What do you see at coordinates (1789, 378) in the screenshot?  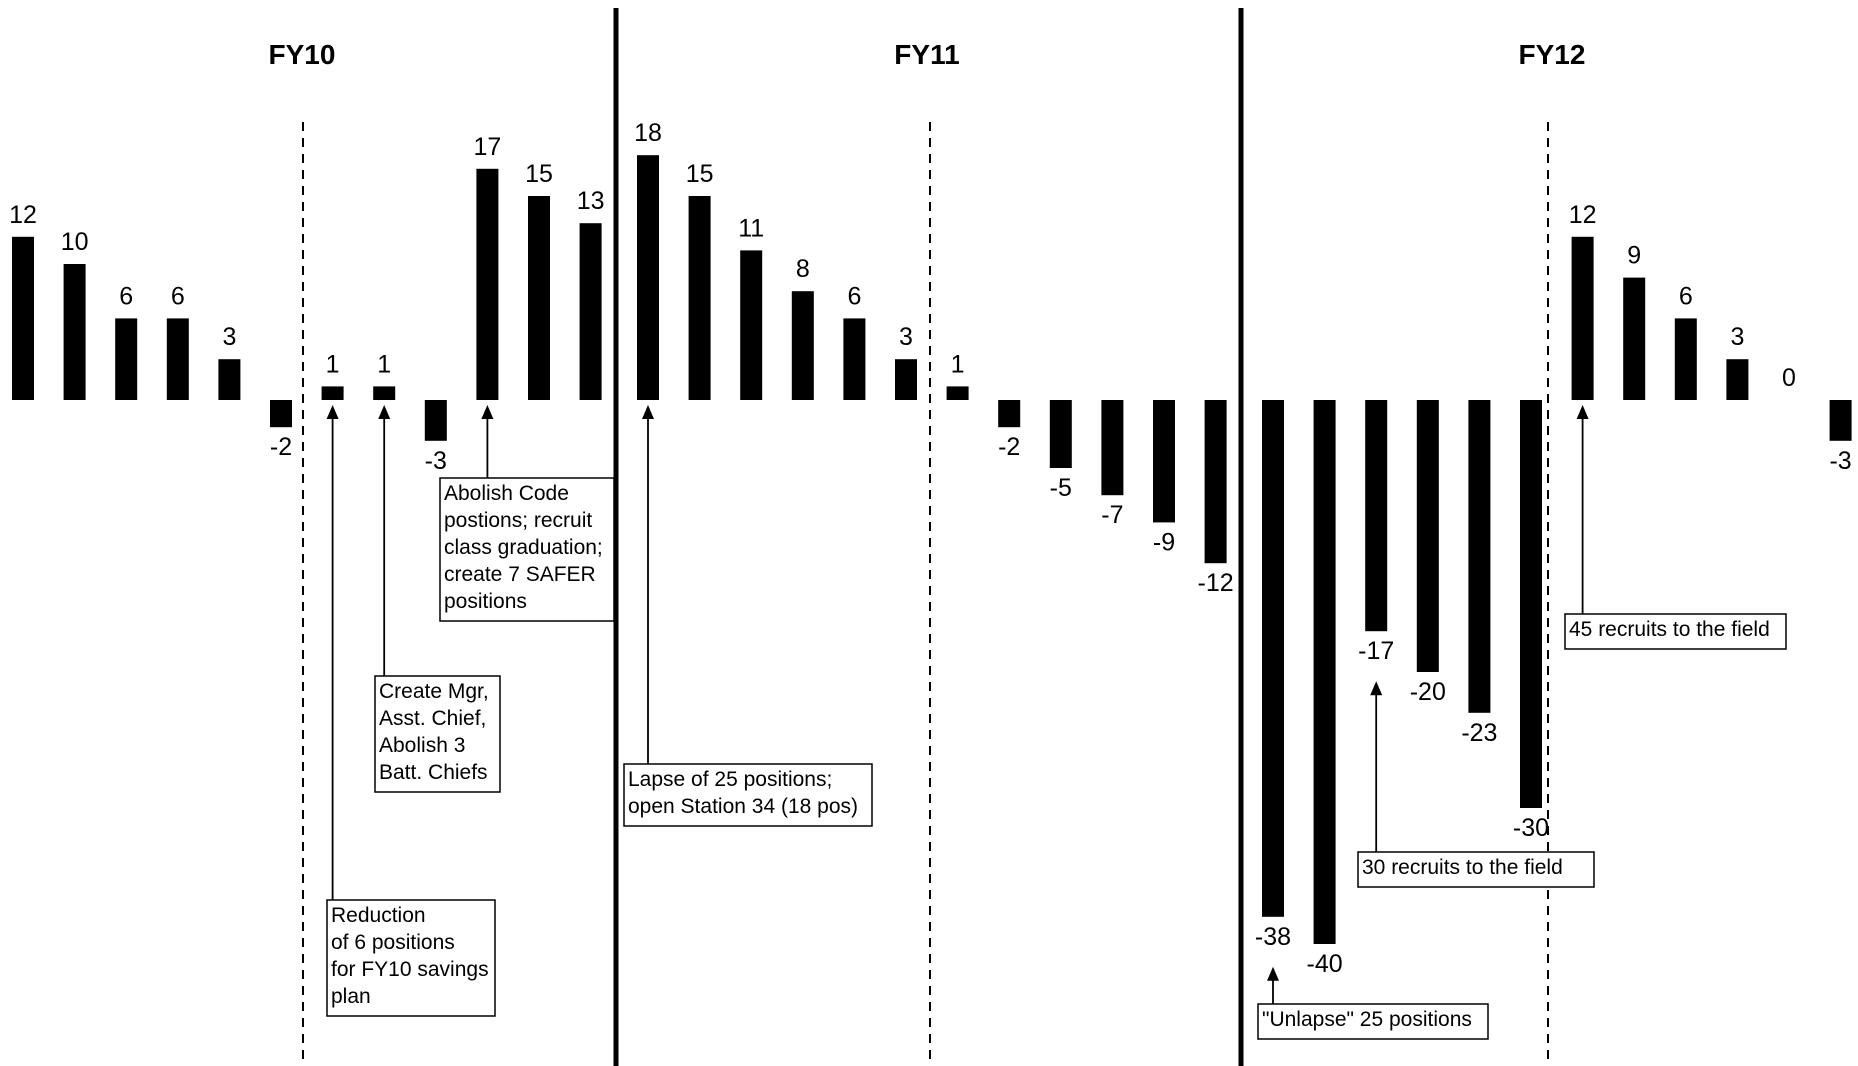 I see `data-label: 0` at bounding box center [1789, 378].